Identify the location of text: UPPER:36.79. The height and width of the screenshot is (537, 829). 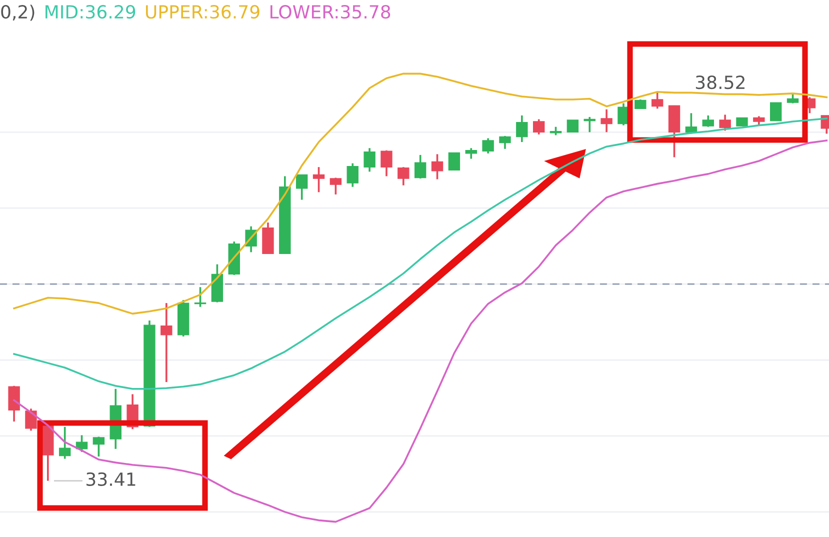
(203, 12).